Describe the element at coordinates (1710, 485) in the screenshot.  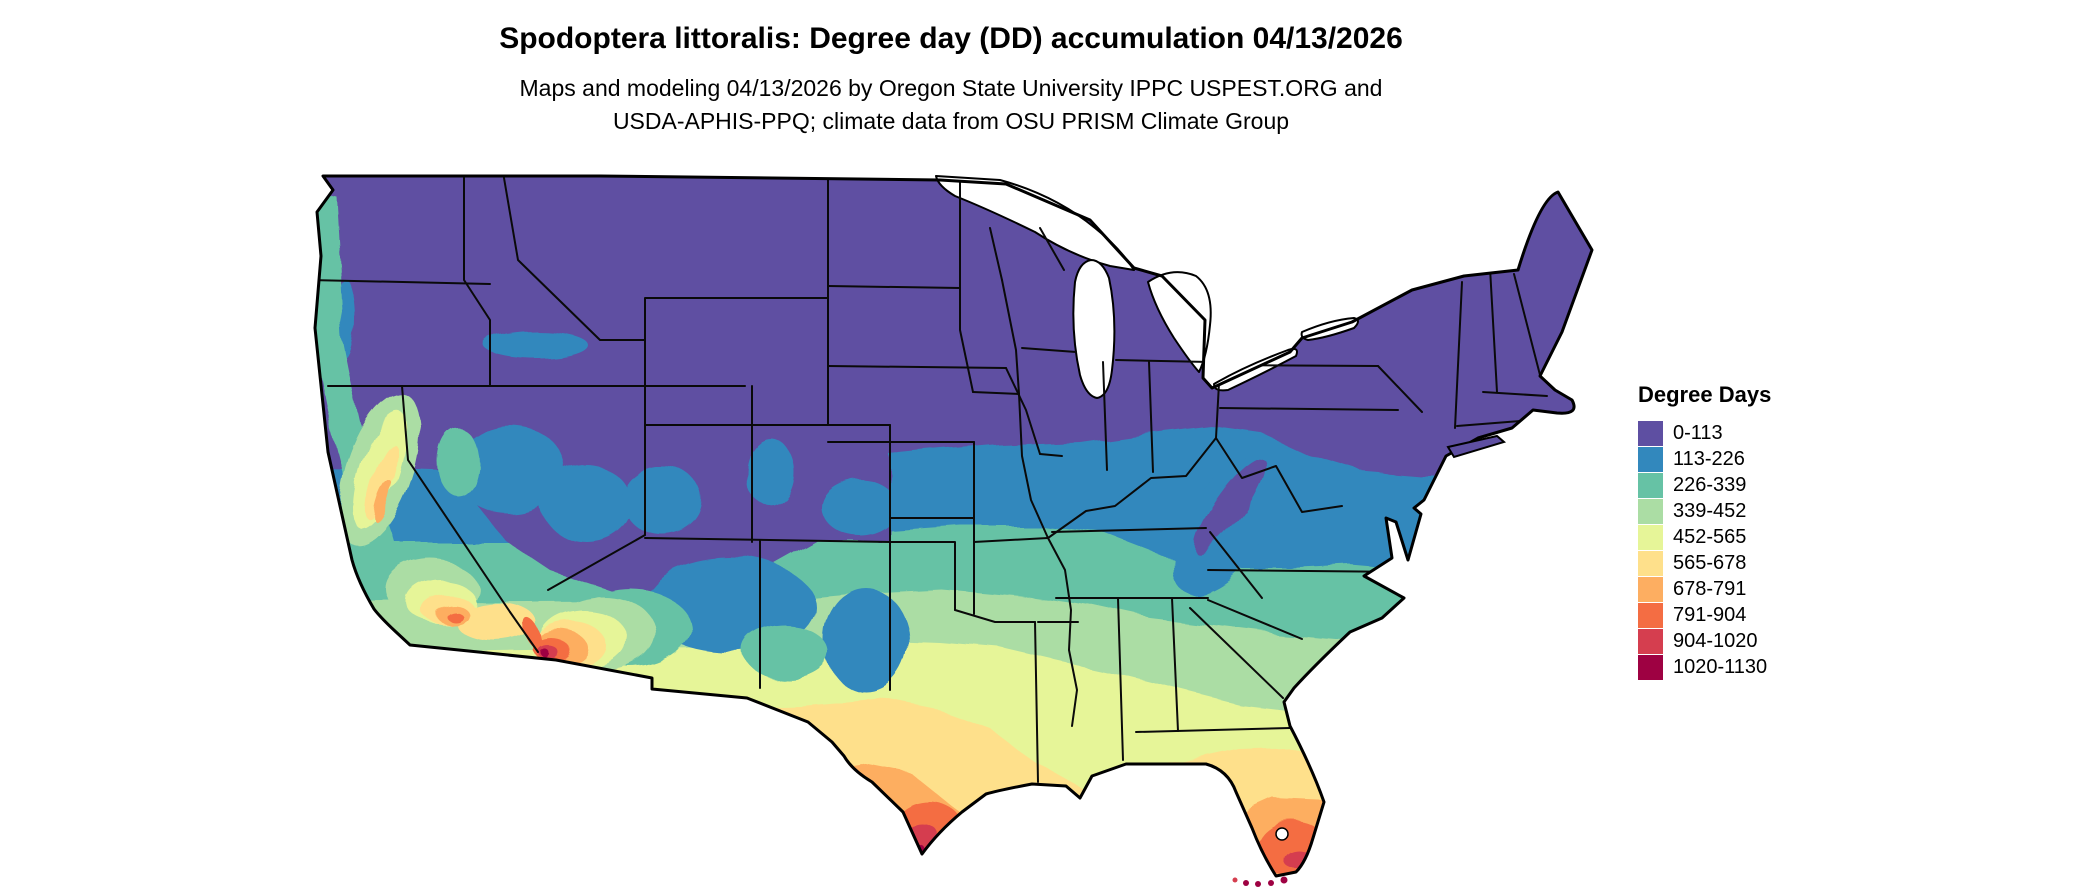
I see `legend-item-label: 226-339` at that location.